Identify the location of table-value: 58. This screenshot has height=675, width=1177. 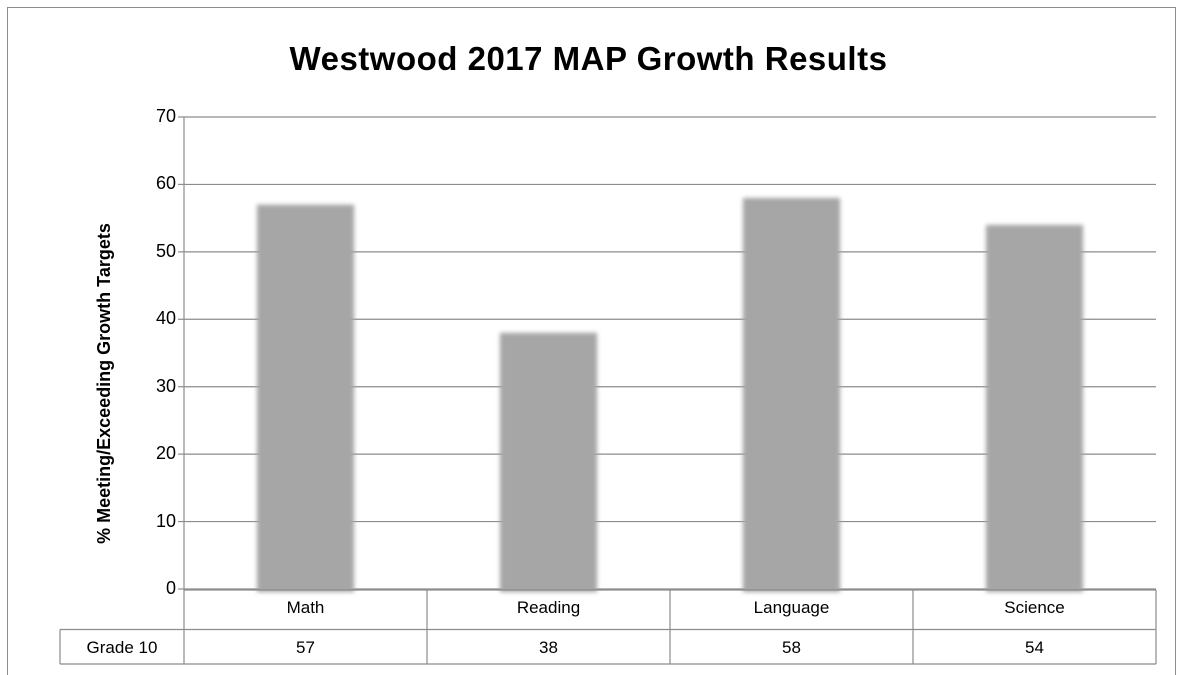
(791, 648).